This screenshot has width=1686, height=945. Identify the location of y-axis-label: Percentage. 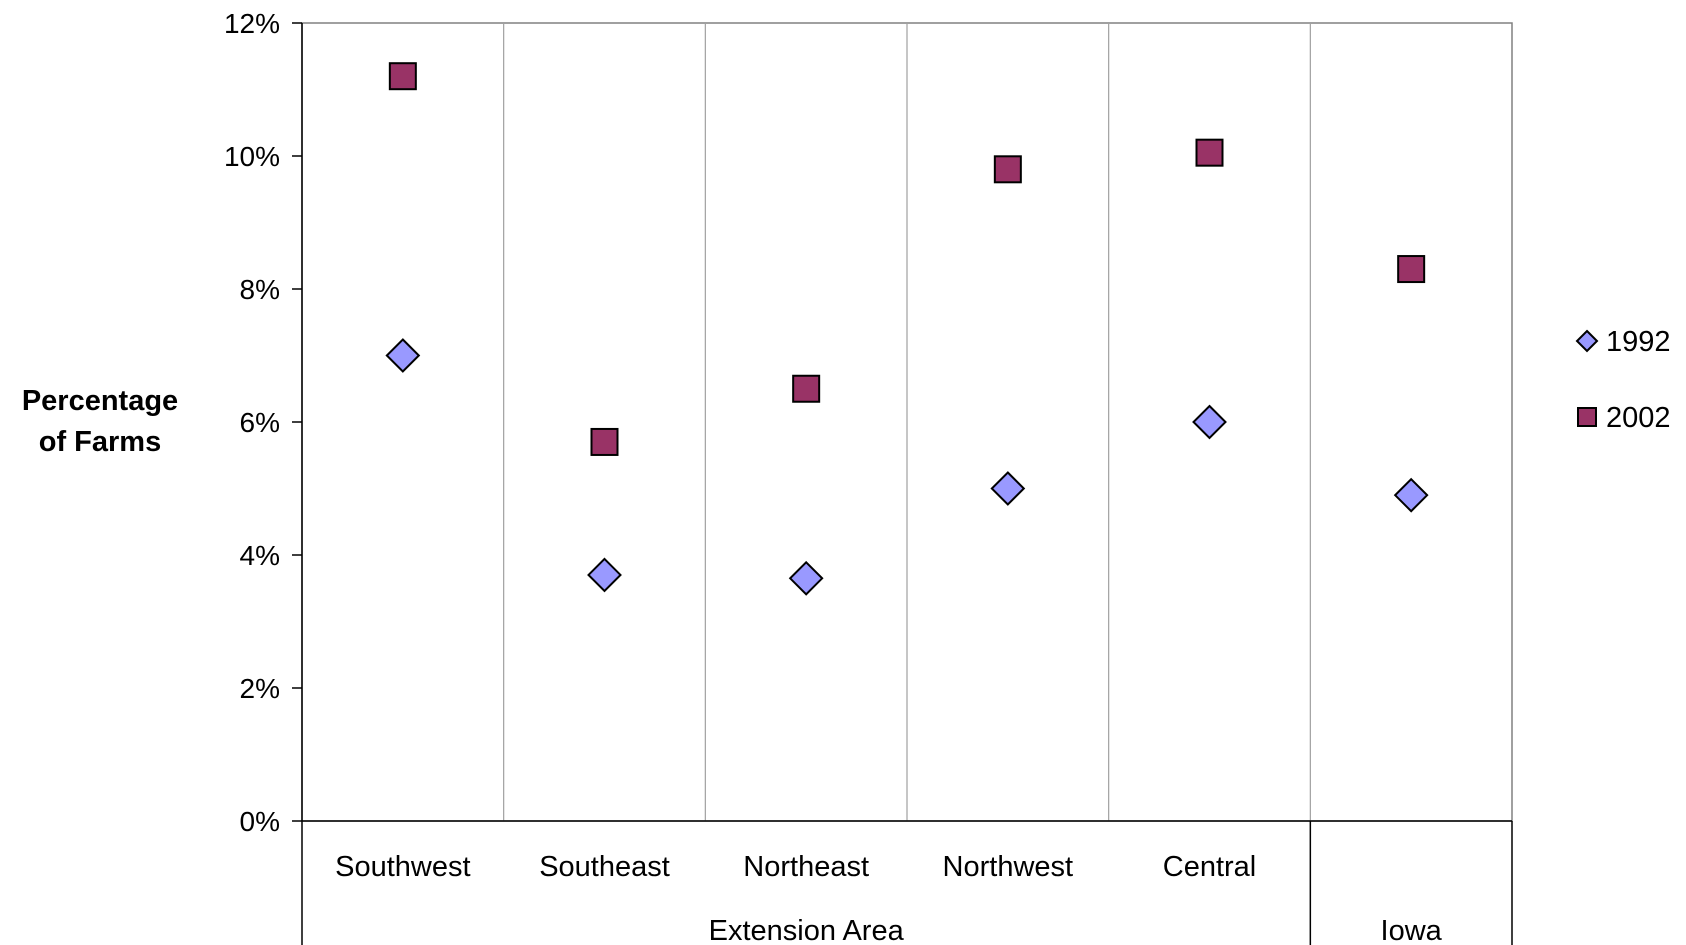
(100, 401).